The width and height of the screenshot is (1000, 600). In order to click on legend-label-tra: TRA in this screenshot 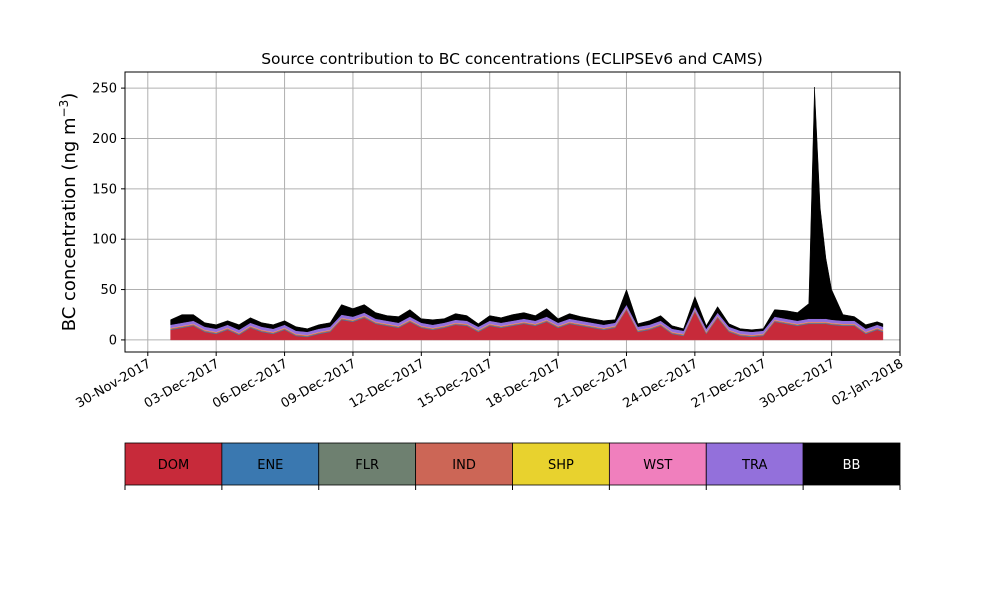, I will do `click(754, 465)`.